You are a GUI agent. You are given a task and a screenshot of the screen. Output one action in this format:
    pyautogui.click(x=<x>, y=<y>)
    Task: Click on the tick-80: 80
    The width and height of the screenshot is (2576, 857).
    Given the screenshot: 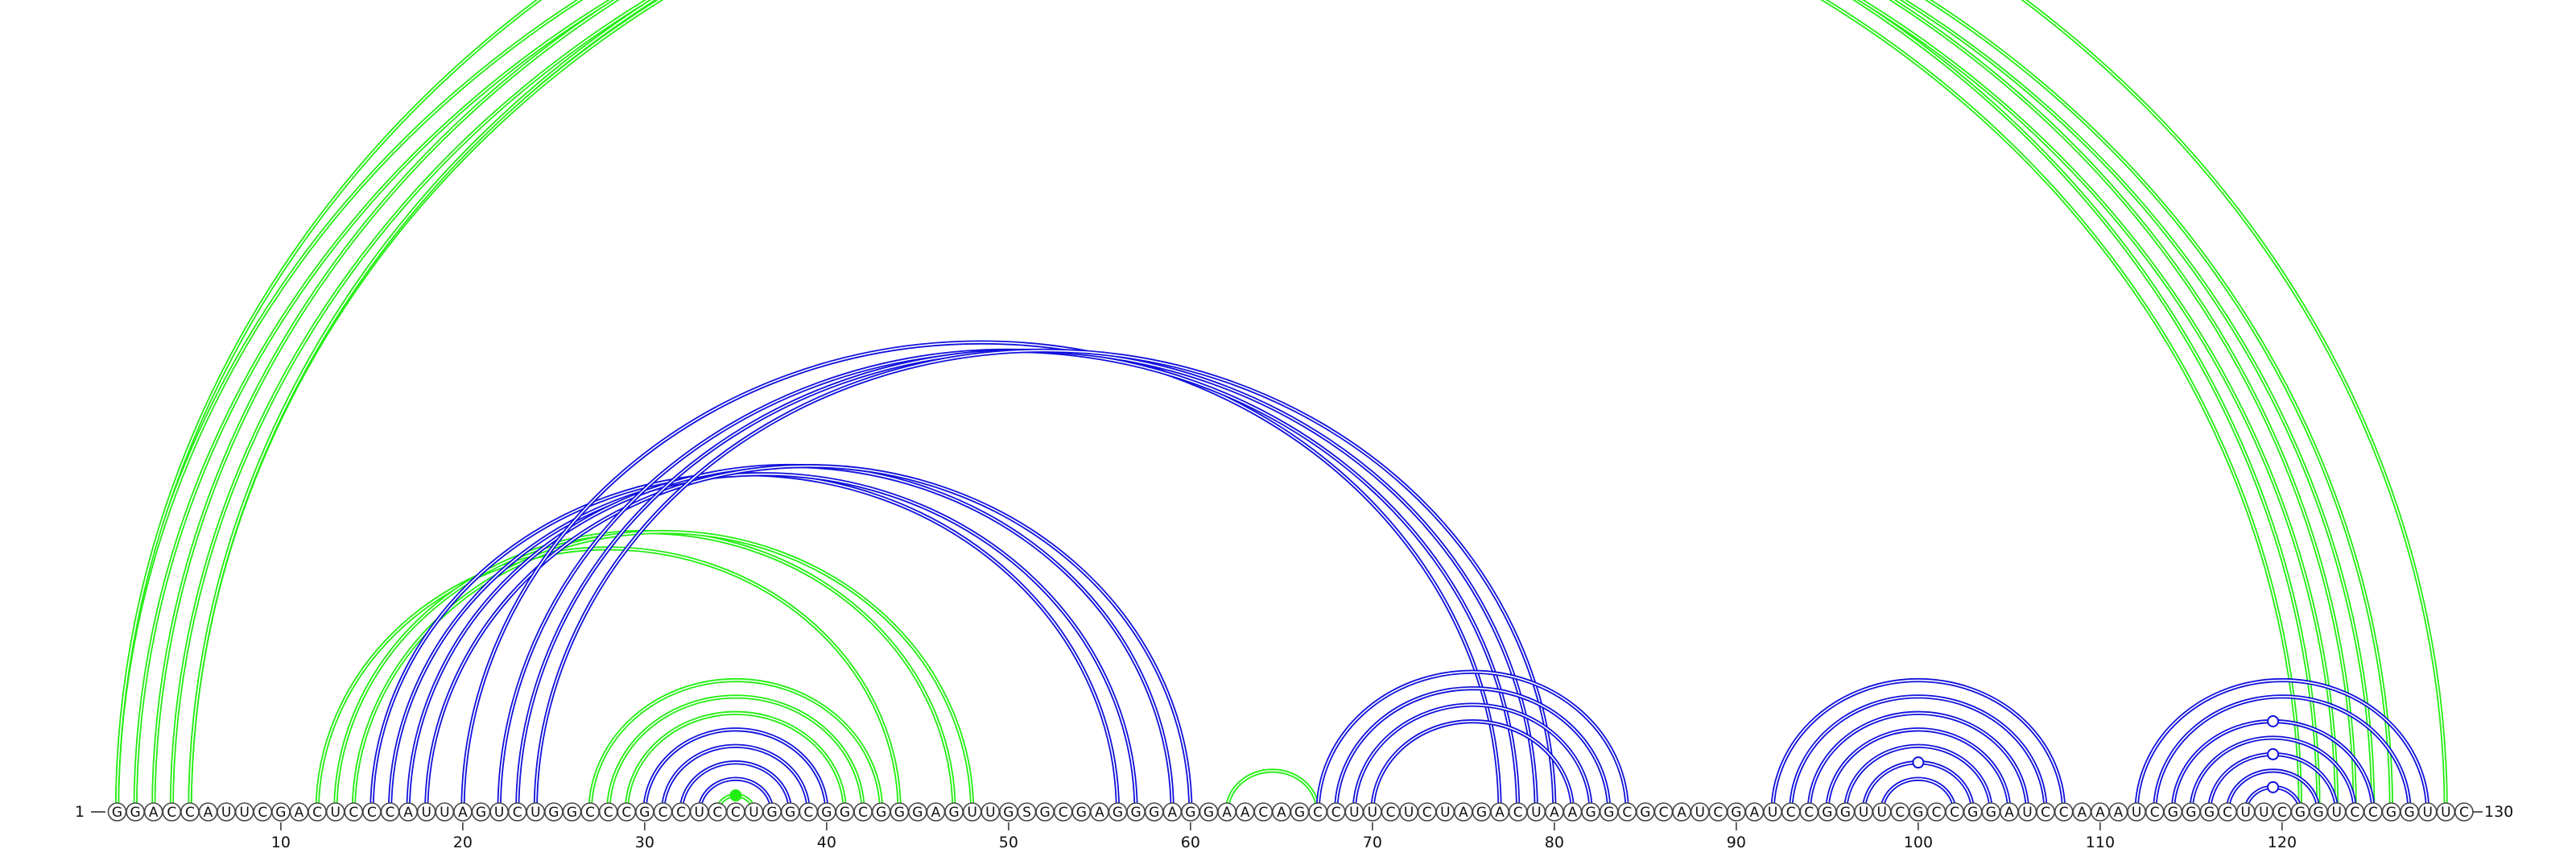 What is the action you would take?
    pyautogui.click(x=1554, y=837)
    